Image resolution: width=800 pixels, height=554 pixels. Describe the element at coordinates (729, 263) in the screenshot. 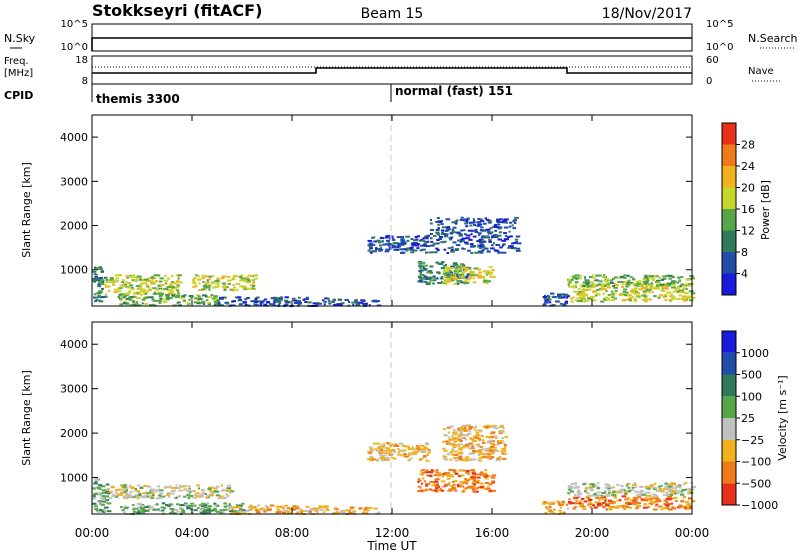

I see `colorbar-swatch` at that location.